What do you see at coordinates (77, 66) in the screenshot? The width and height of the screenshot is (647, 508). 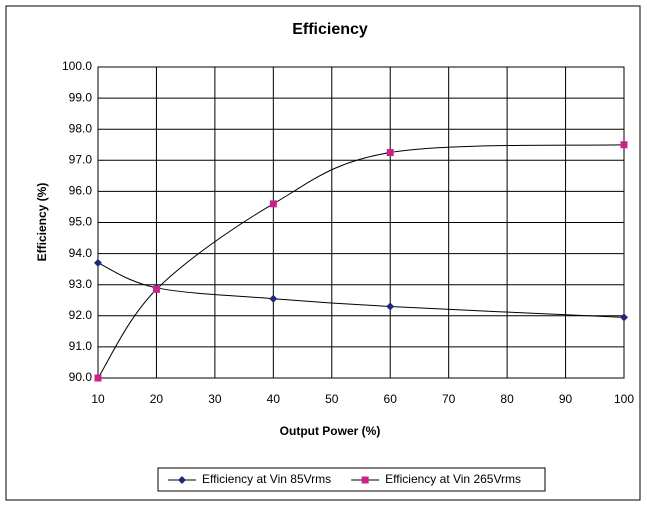 I see `y-tick-label: 100.0` at bounding box center [77, 66].